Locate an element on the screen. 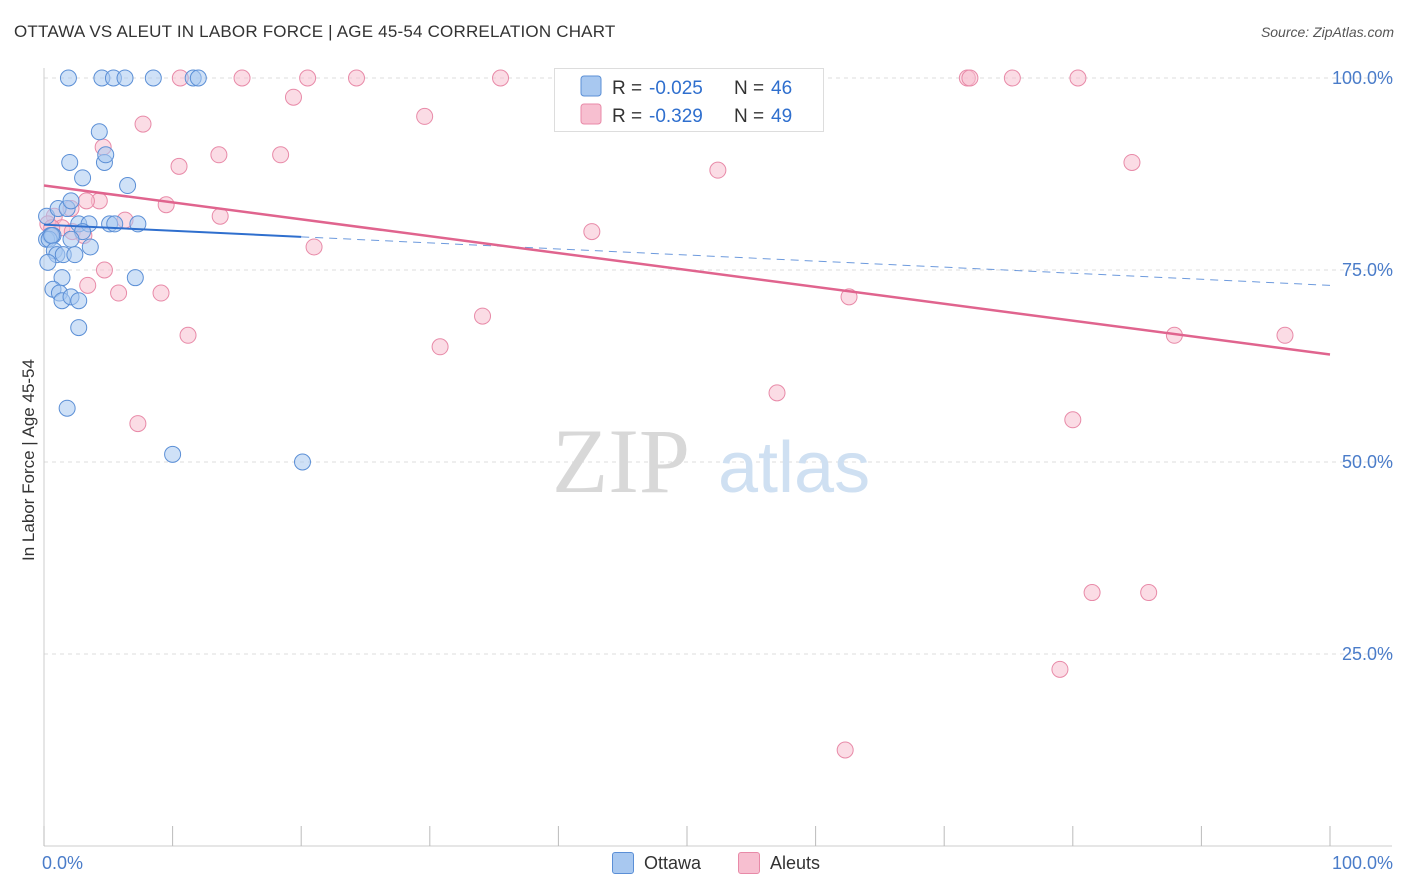  series-legend: Ottawa Aleuts is located at coordinates (703, 865).